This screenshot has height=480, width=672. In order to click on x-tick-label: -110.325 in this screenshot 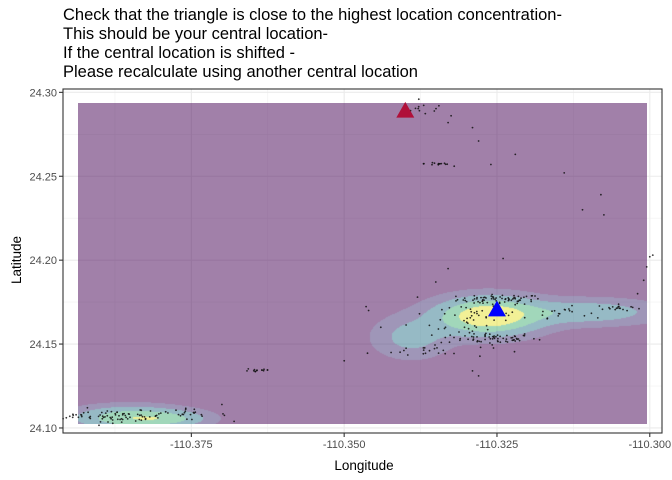, I will do `click(497, 445)`.